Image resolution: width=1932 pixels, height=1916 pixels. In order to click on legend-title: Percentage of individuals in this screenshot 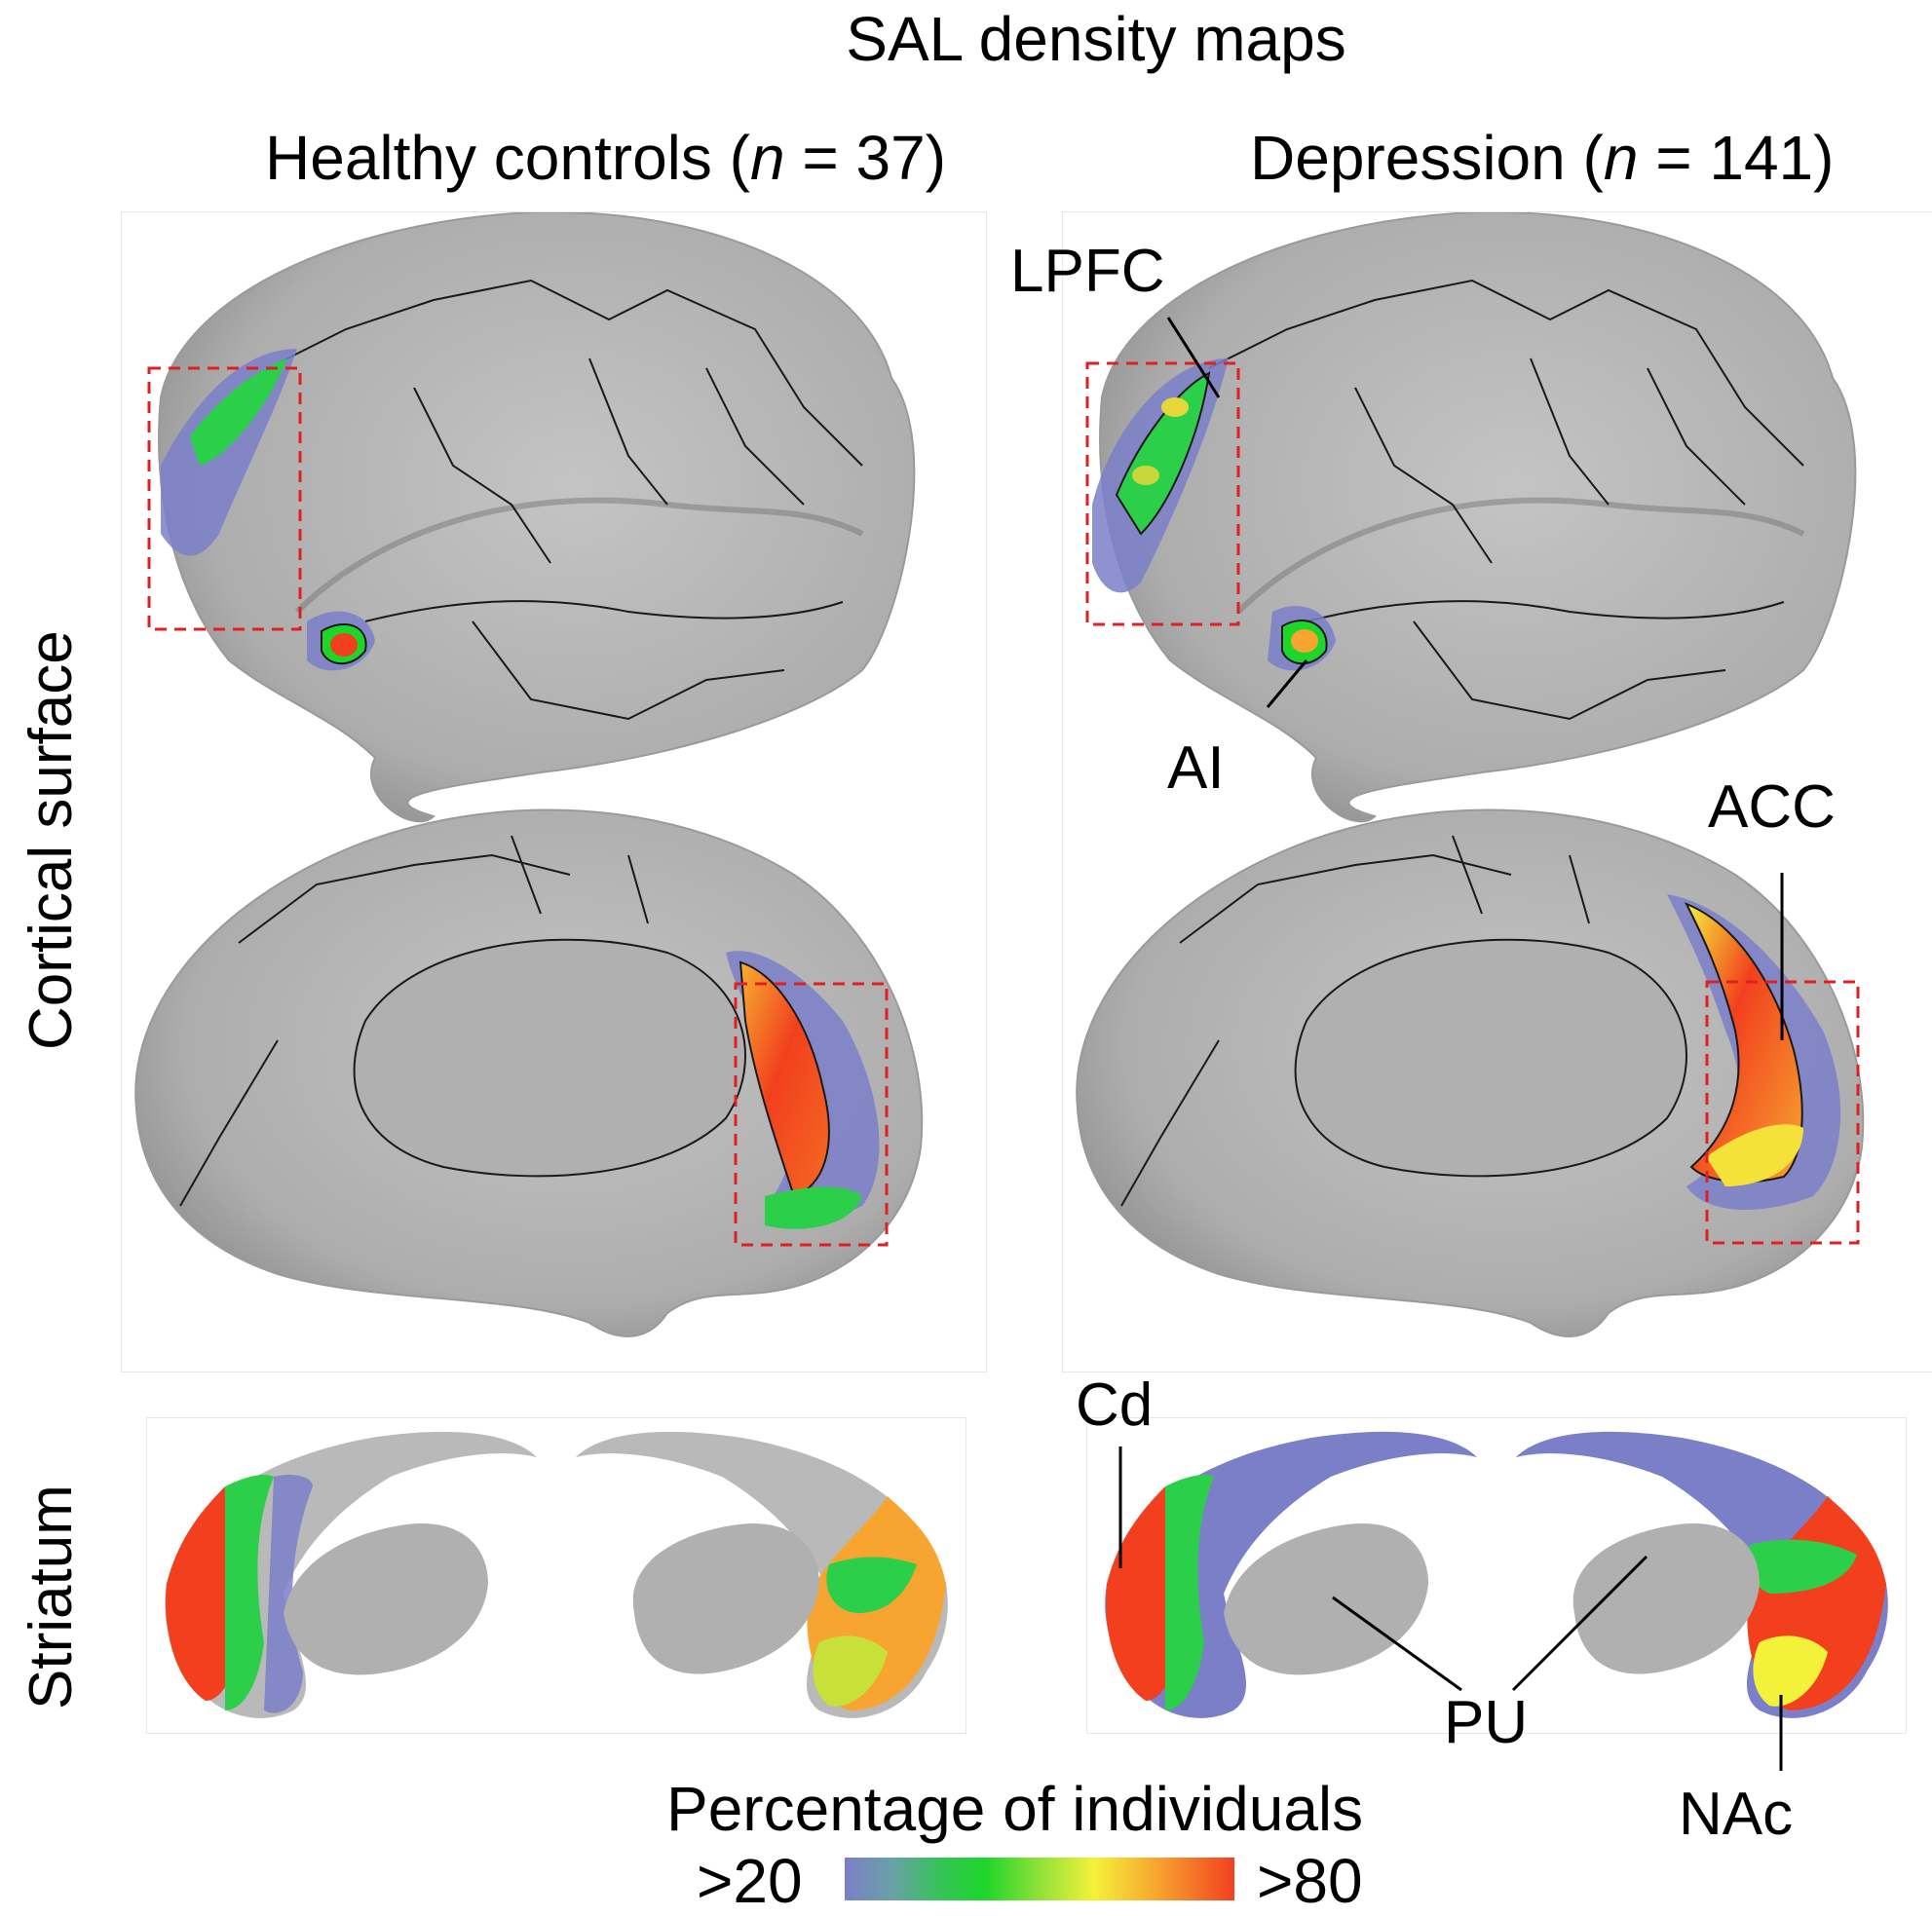, I will do `click(1015, 1809)`.